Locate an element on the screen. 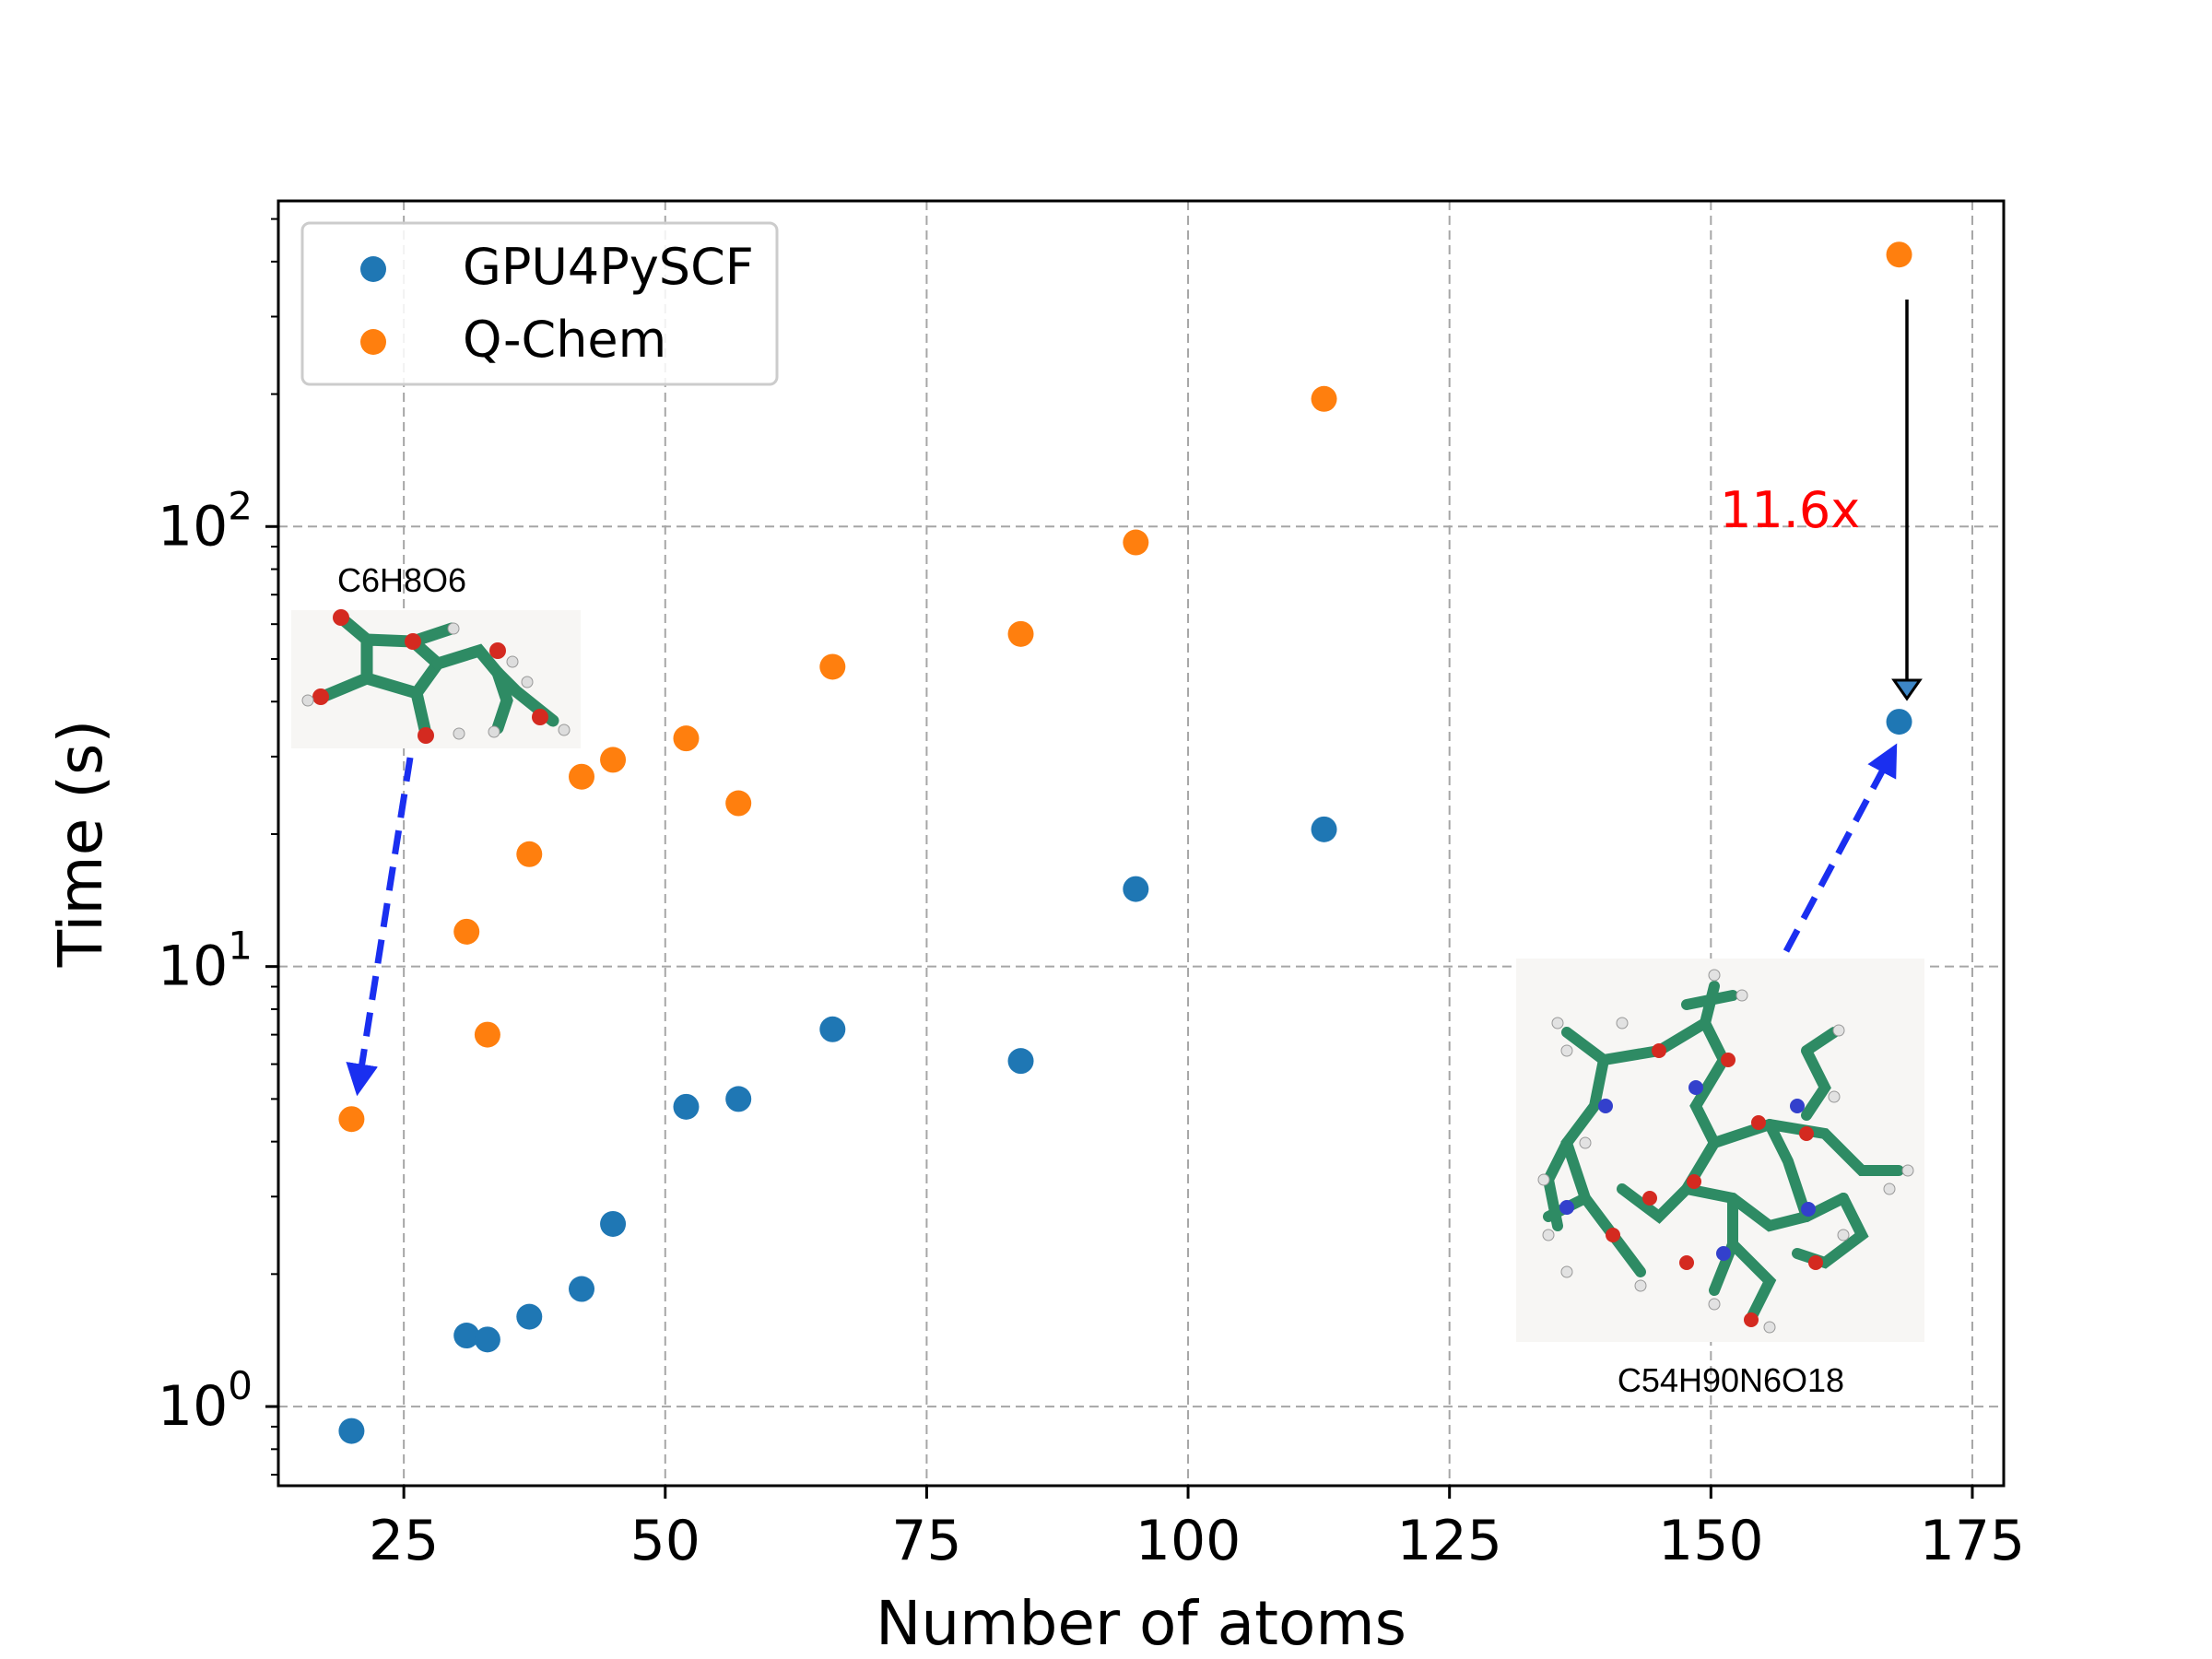 The width and height of the screenshot is (2212, 1659). x-tick-label: 150 is located at coordinates (1711, 1541).